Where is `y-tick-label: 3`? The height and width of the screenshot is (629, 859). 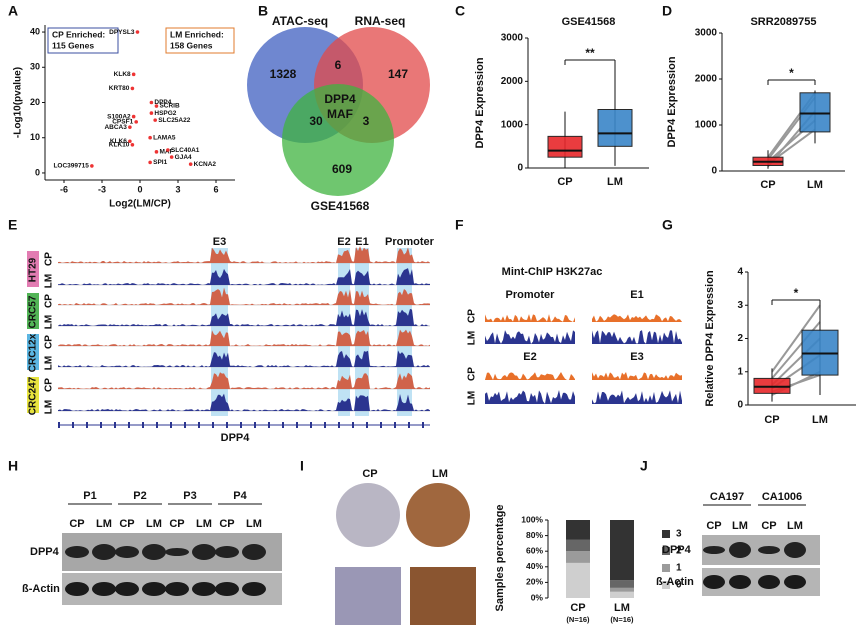 y-tick-label: 3 is located at coordinates (740, 305).